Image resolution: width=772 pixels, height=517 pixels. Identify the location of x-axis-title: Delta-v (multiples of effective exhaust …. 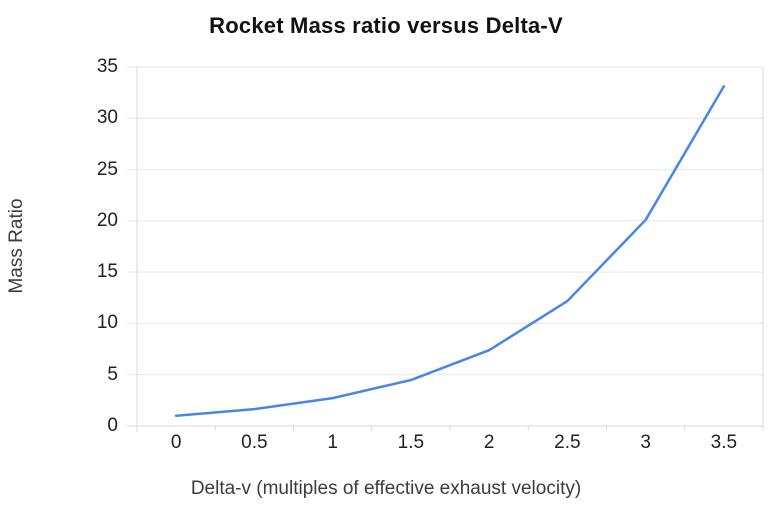
(386, 488).